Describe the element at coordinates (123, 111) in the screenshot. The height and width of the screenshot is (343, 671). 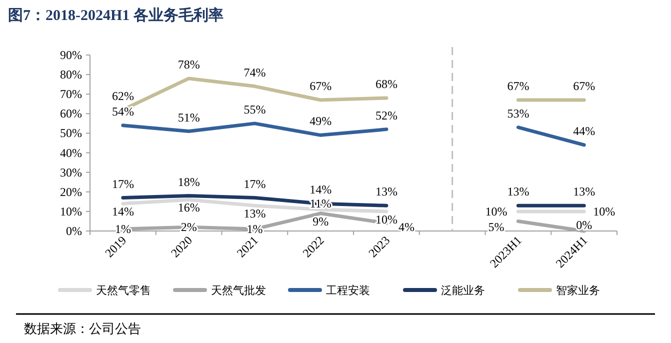
I see `data-label: 54%` at that location.